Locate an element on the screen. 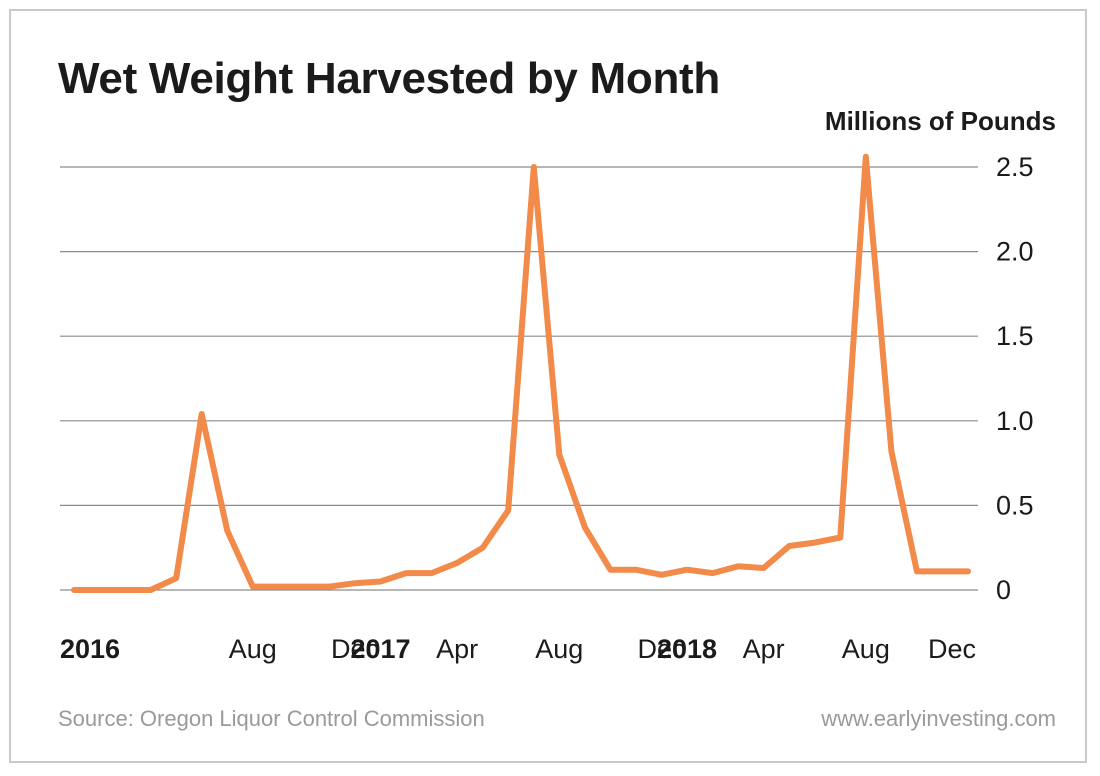  y-tick-label: 1.5 is located at coordinates (1015, 336).